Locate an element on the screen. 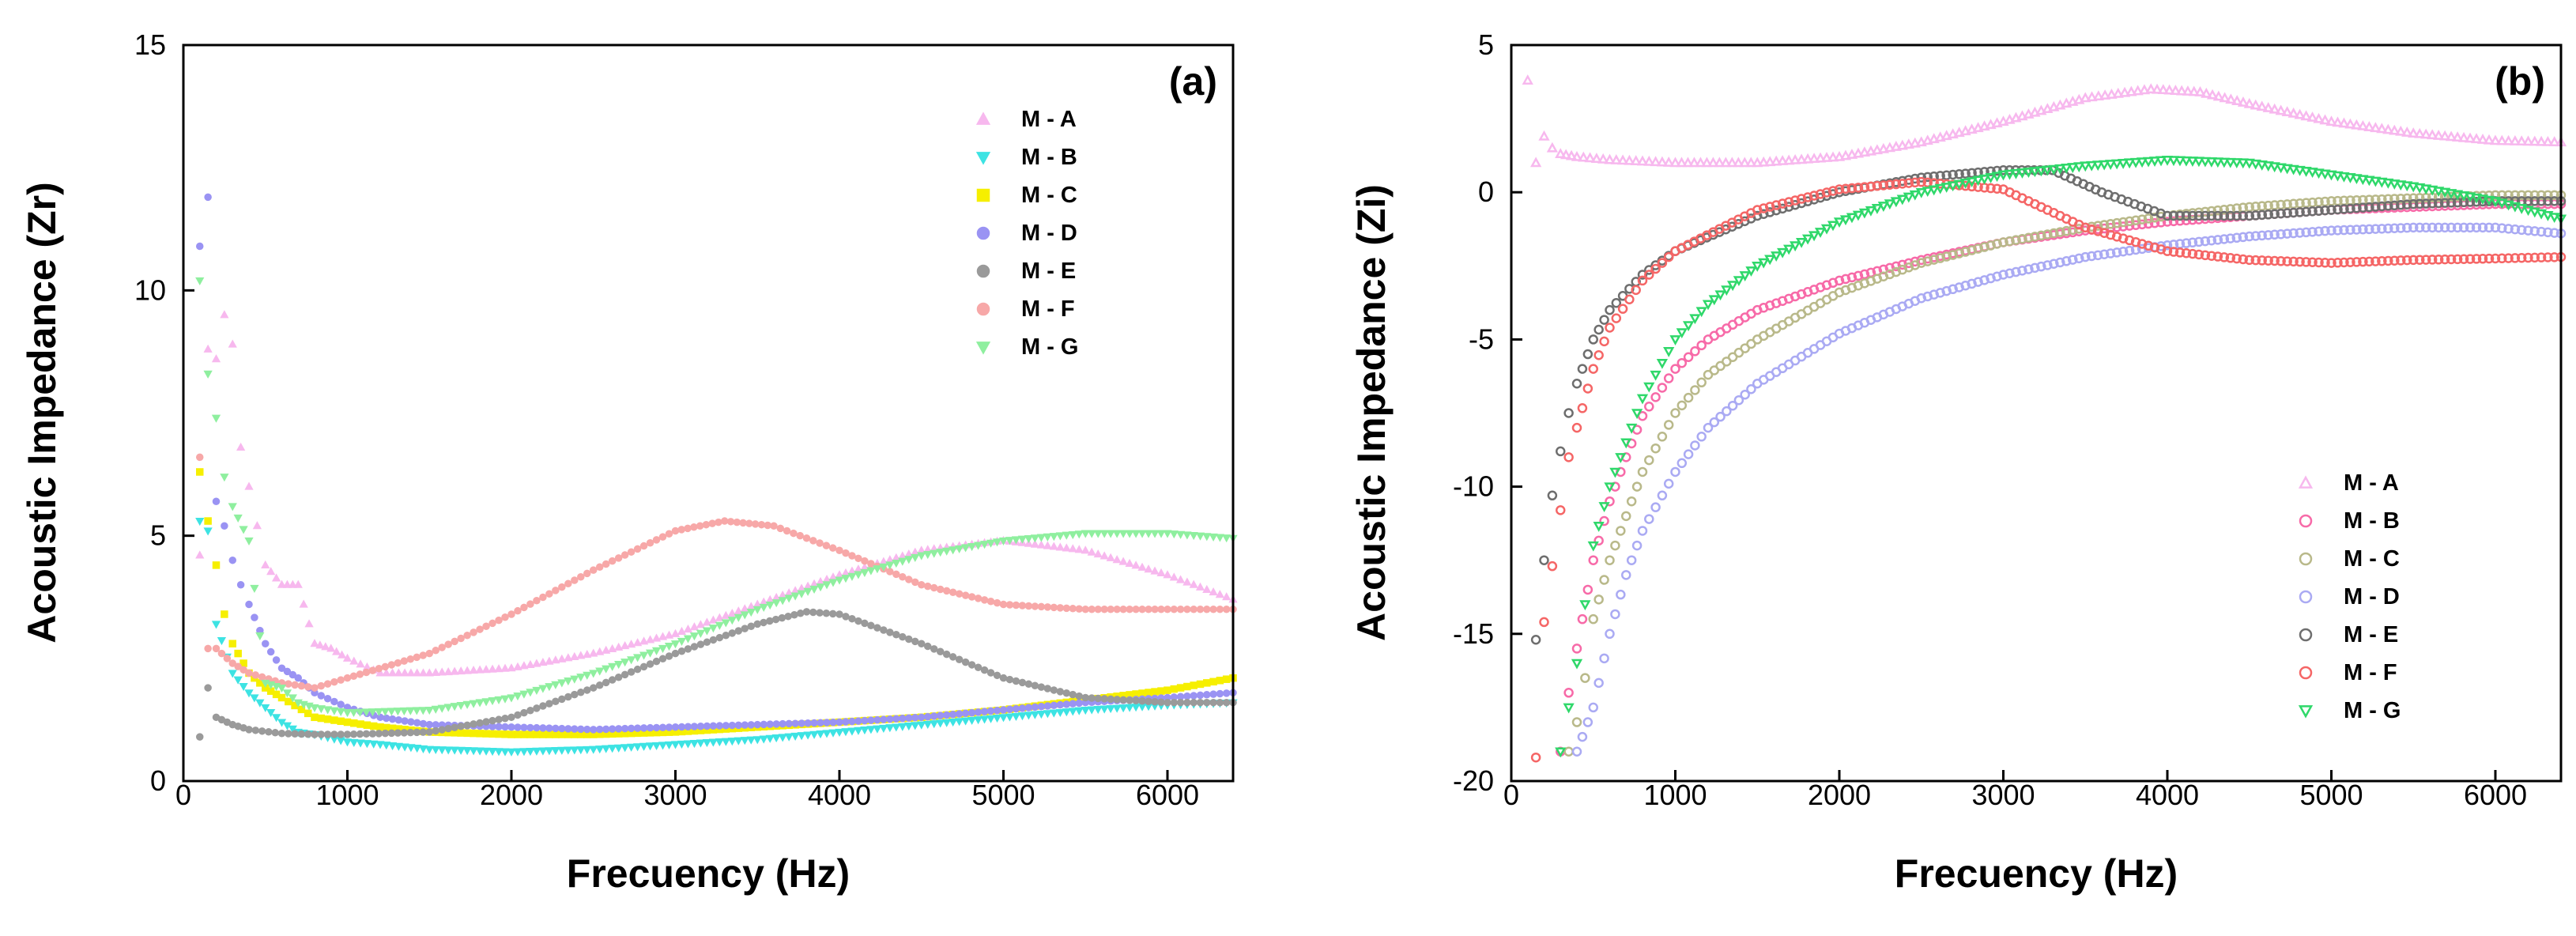 Image resolution: width=2576 pixels, height=936 pixels. x-tick-label: 1000 is located at coordinates (1675, 795).